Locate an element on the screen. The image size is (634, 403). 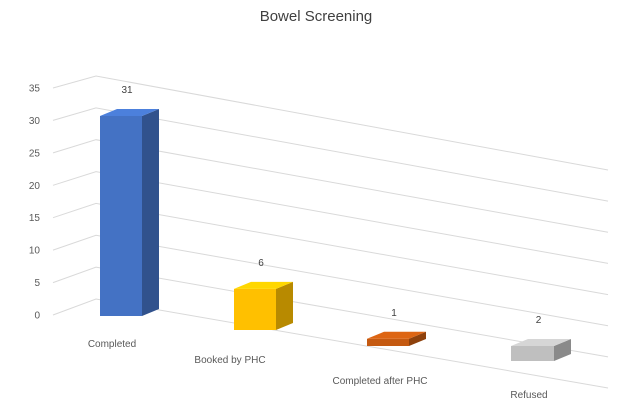
bar-completed is located at coordinates (129, 212).